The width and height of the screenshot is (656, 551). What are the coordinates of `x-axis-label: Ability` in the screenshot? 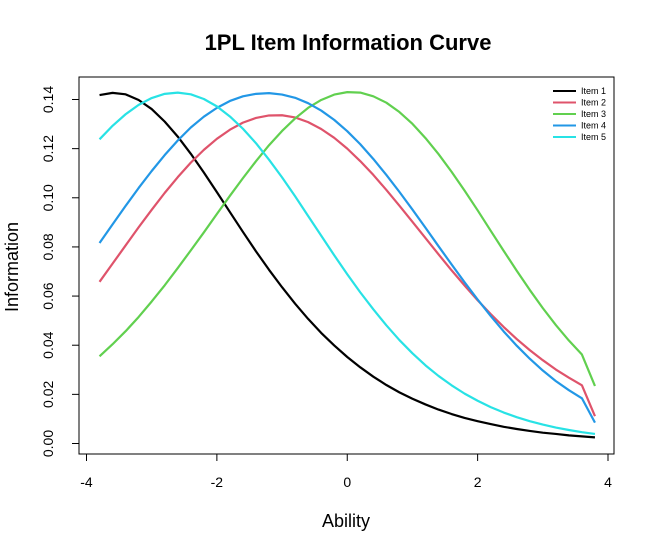 It's located at (346, 521).